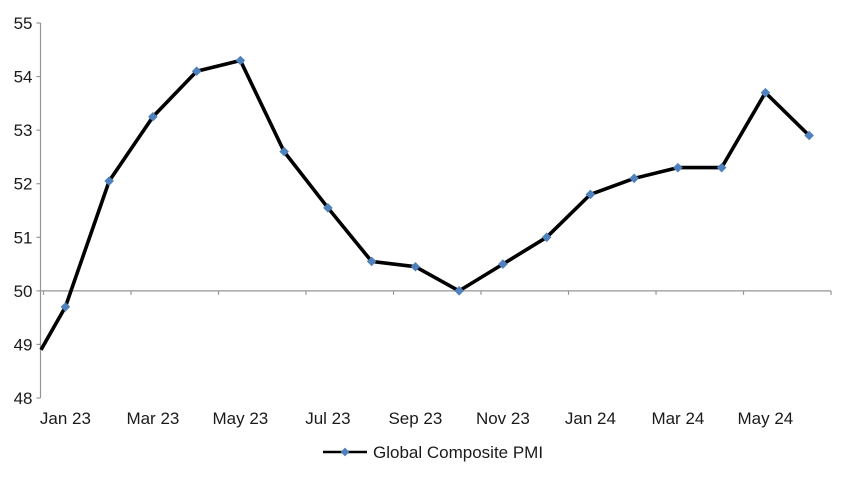 The height and width of the screenshot is (481, 852). What do you see at coordinates (23, 398) in the screenshot?
I see `y-axis-tick-label: 48` at bounding box center [23, 398].